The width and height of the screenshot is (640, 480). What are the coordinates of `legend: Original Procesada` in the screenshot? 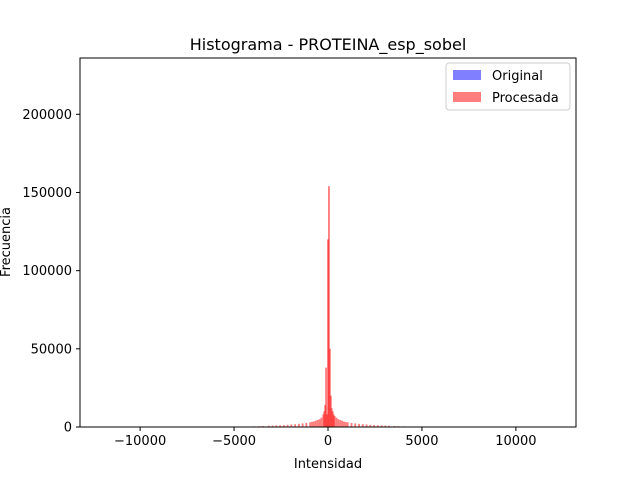 It's located at (508, 86).